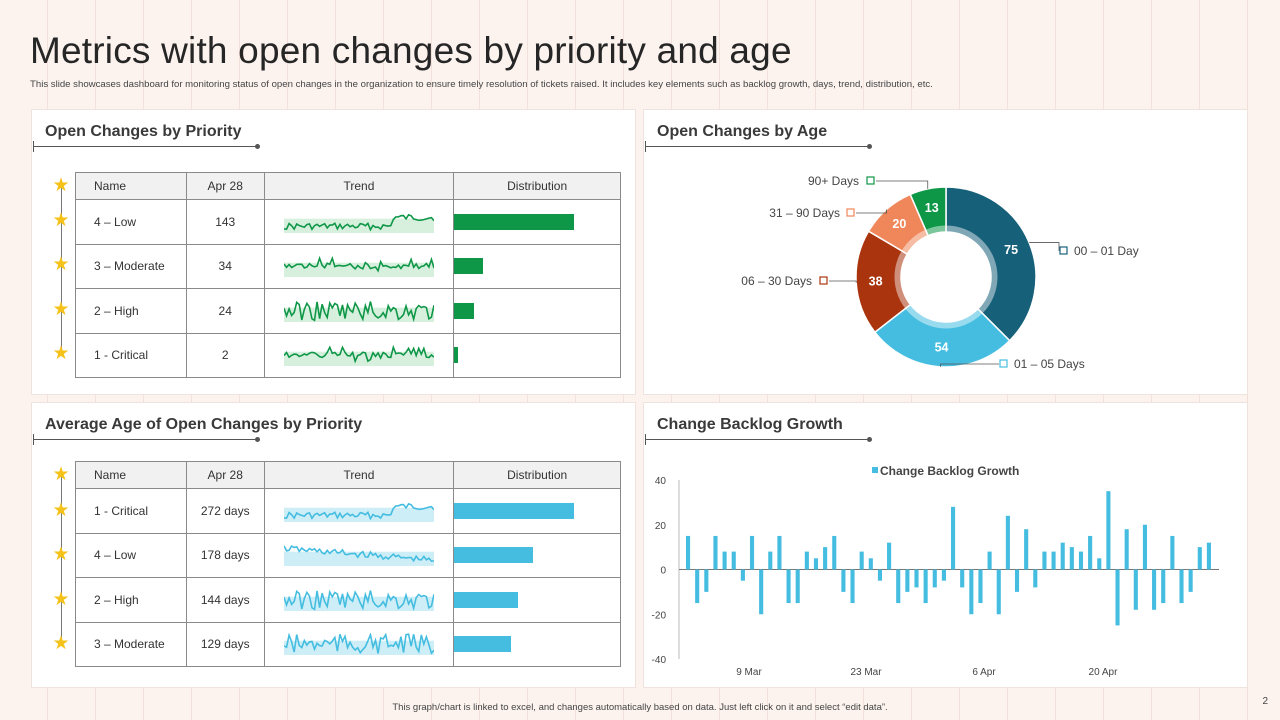 This screenshot has height=720, width=1280. What do you see at coordinates (225, 475) in the screenshot?
I see `col-header-date: Apr 28` at bounding box center [225, 475].